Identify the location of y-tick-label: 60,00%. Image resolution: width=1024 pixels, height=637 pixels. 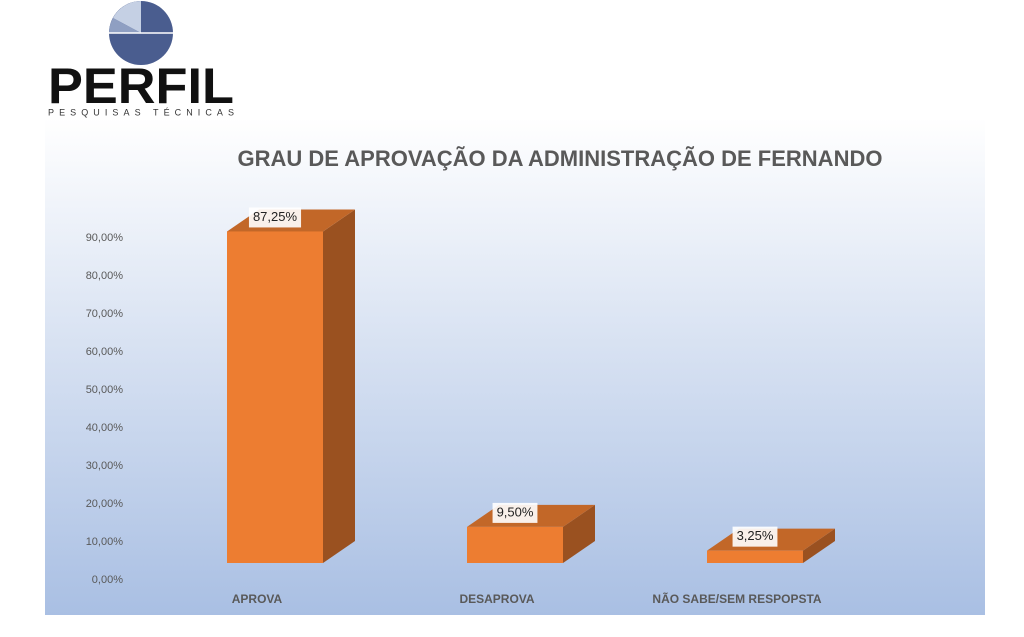
(105, 352).